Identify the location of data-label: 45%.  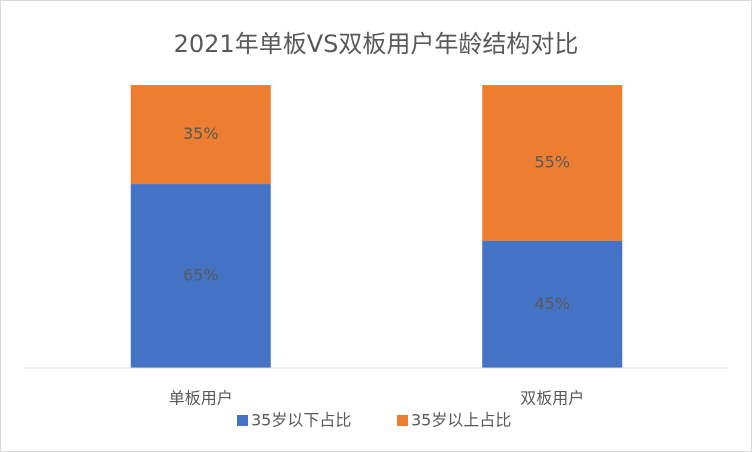
(552, 303).